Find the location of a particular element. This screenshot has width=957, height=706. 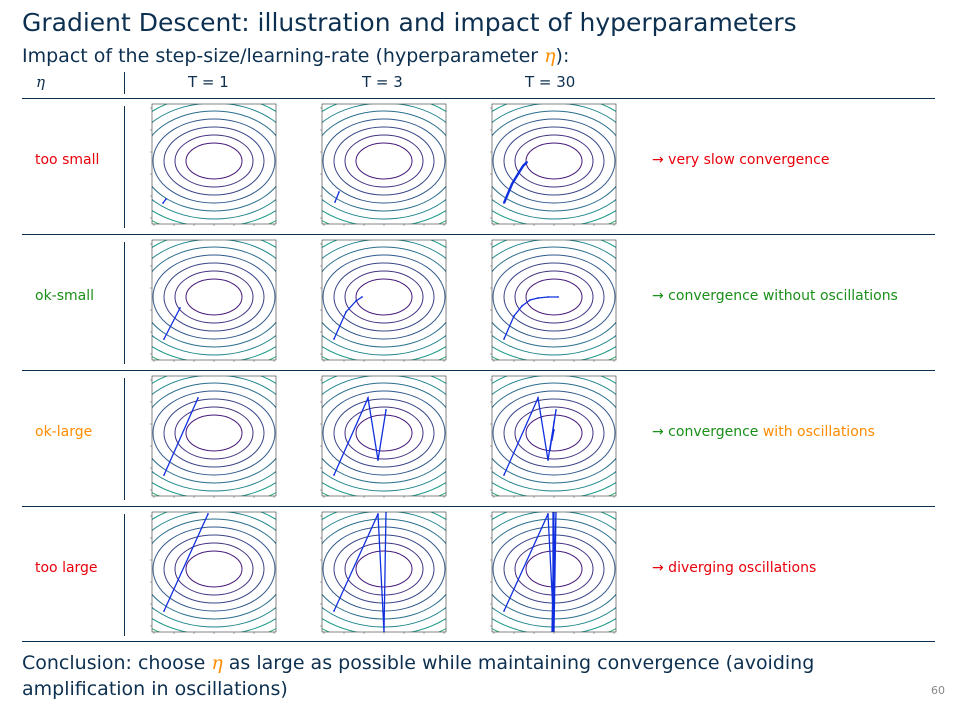

contour-plot-r1-c1 is located at coordinates (383, 302).